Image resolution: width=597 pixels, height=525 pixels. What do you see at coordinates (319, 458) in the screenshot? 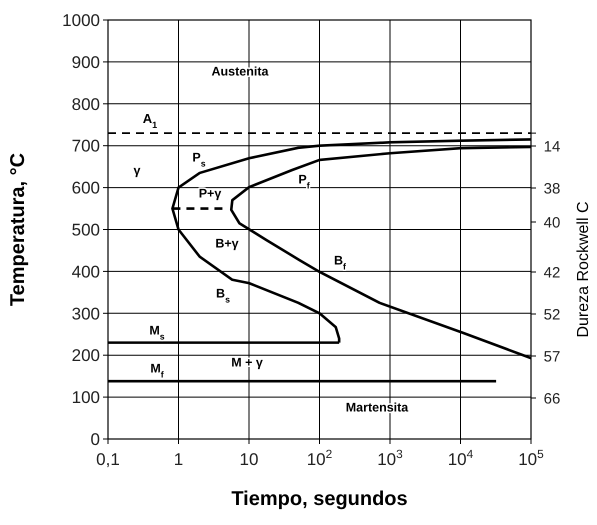
I see `x-tick-label: 10$^{2}$` at bounding box center [319, 458].